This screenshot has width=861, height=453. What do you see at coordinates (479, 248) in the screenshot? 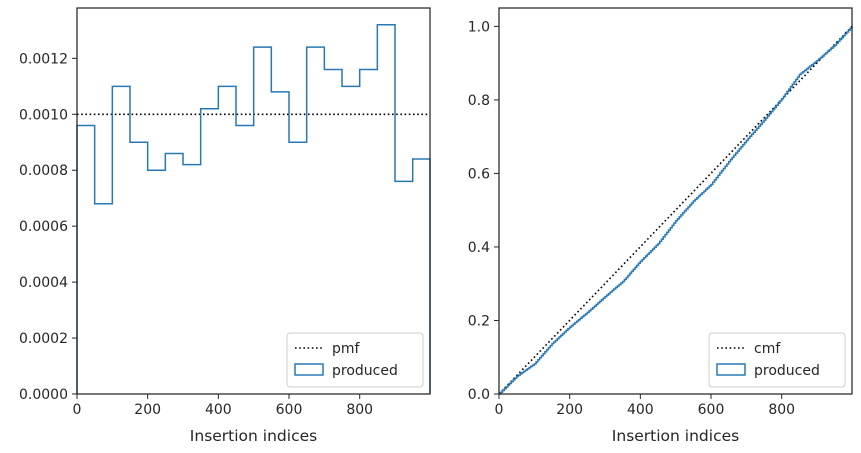
I see `y-tick-label: 0.4` at bounding box center [479, 248].